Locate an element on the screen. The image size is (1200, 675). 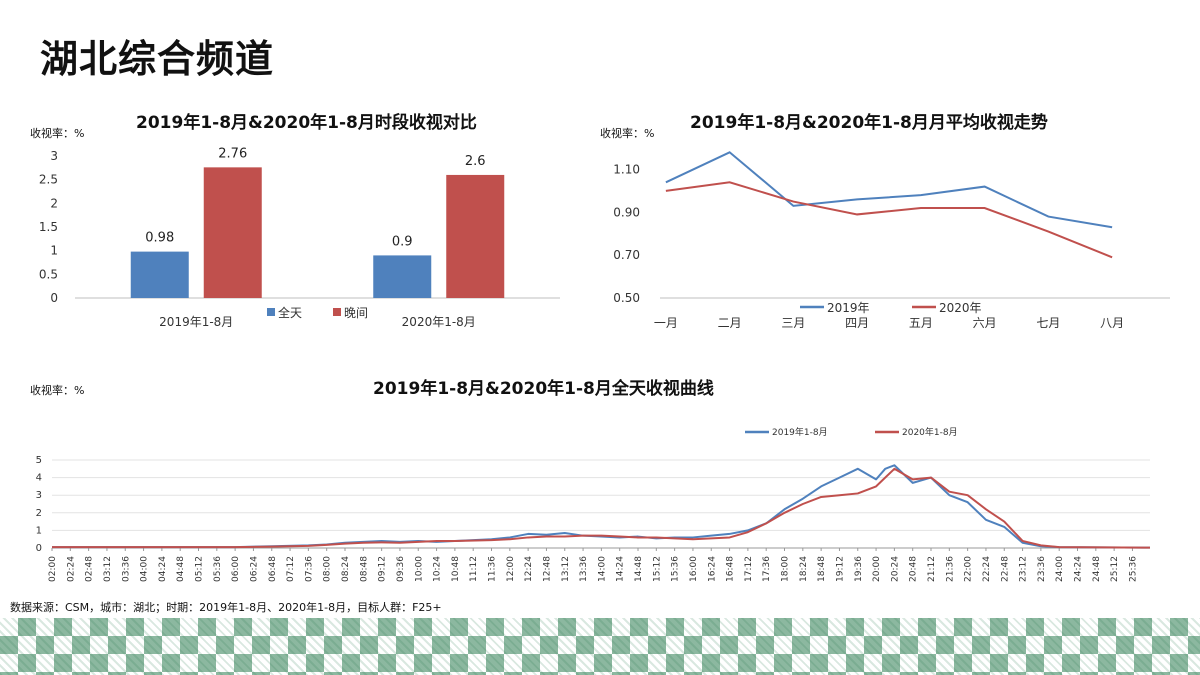
y-tick-label: 2.5 is located at coordinates (48, 180).